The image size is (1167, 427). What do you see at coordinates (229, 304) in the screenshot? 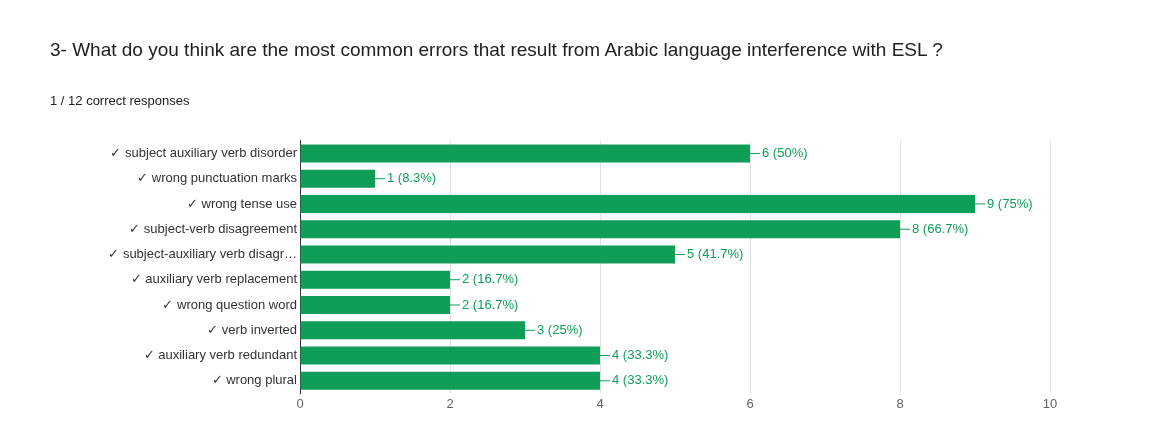
I see `y-tick-label: ✓ wrong question word` at bounding box center [229, 304].